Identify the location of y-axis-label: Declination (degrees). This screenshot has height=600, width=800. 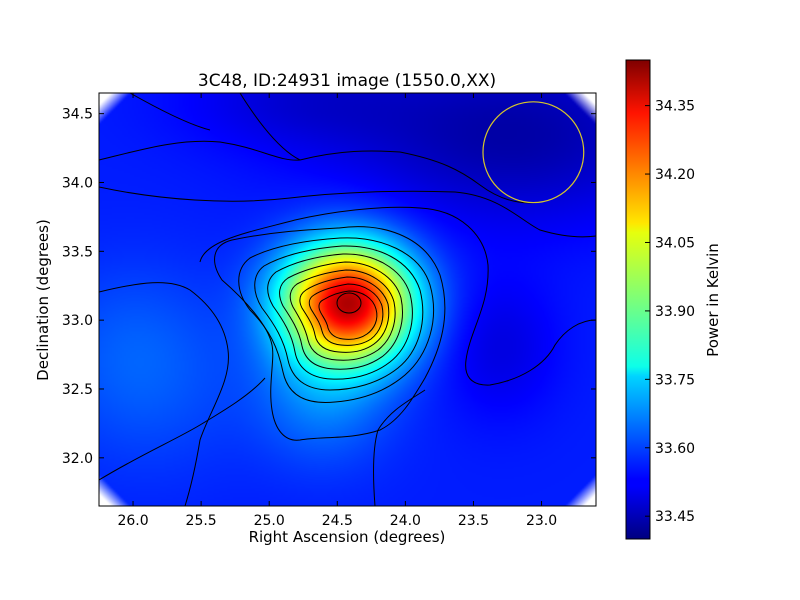
(43, 300).